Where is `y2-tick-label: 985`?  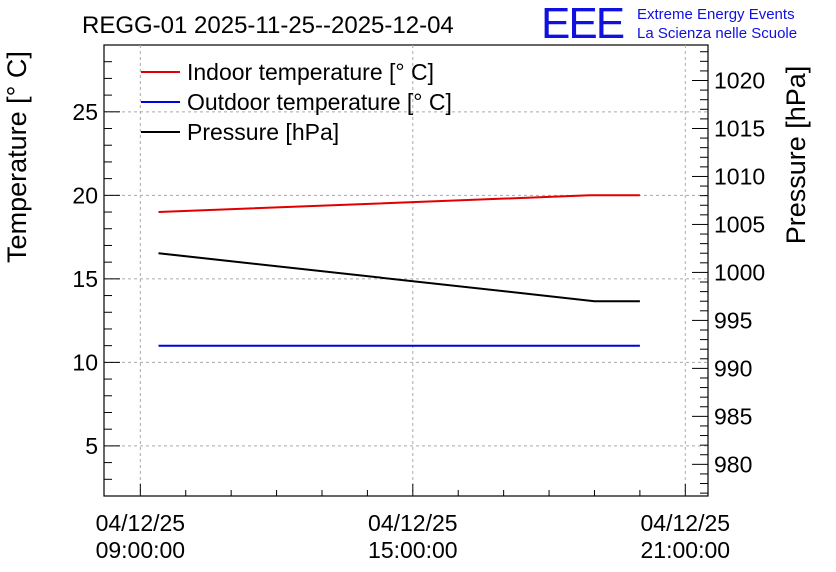 y2-tick-label: 985 is located at coordinates (733, 416).